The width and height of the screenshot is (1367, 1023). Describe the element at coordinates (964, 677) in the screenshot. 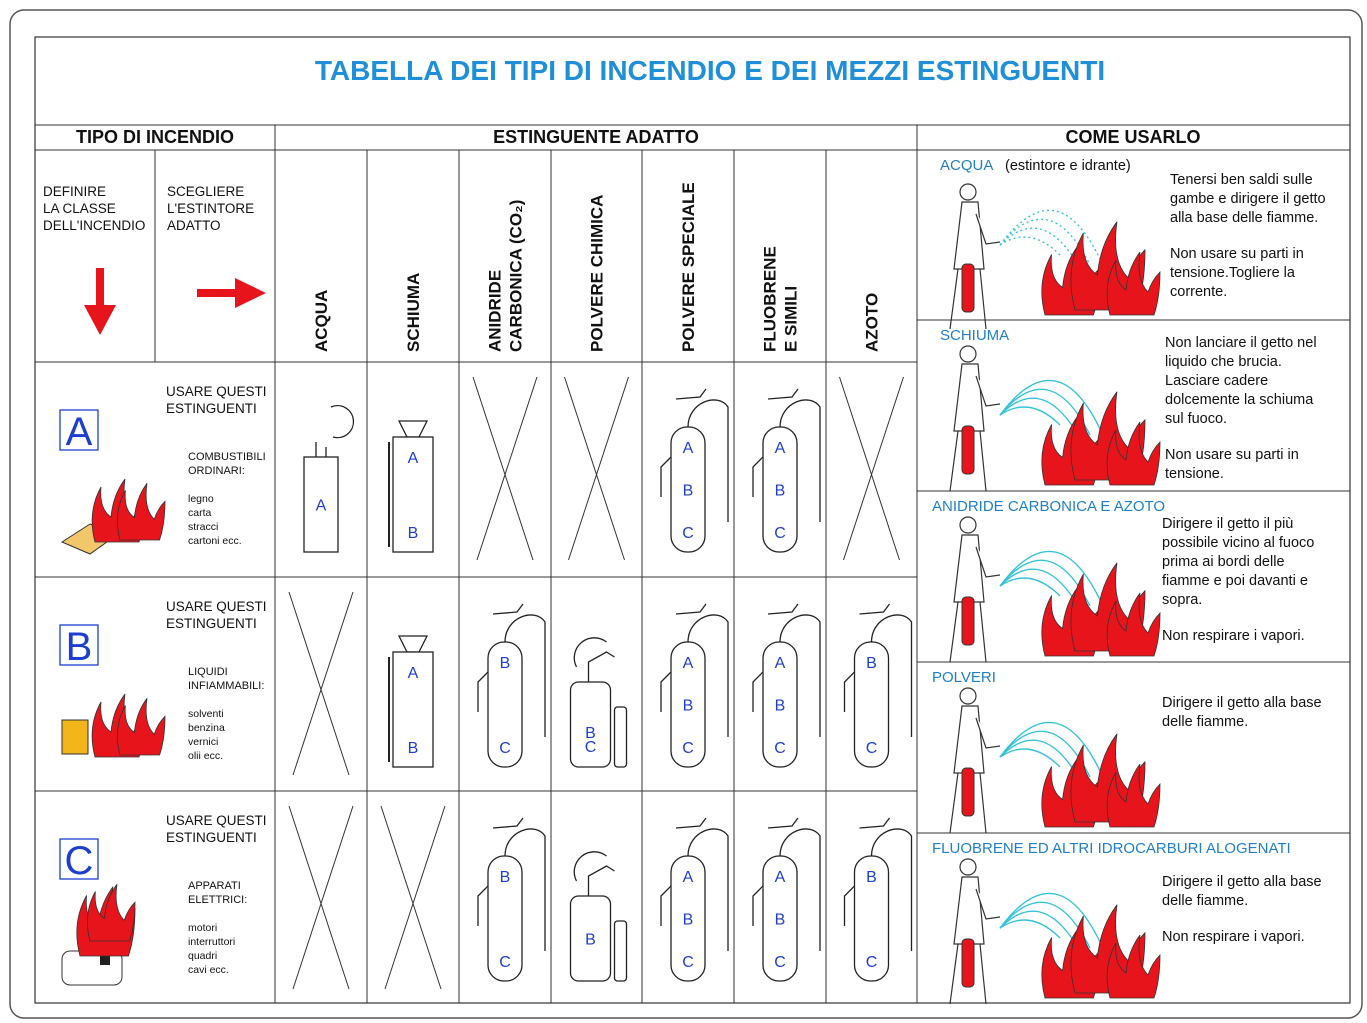

I see `usage-title: POLVERI` at that location.